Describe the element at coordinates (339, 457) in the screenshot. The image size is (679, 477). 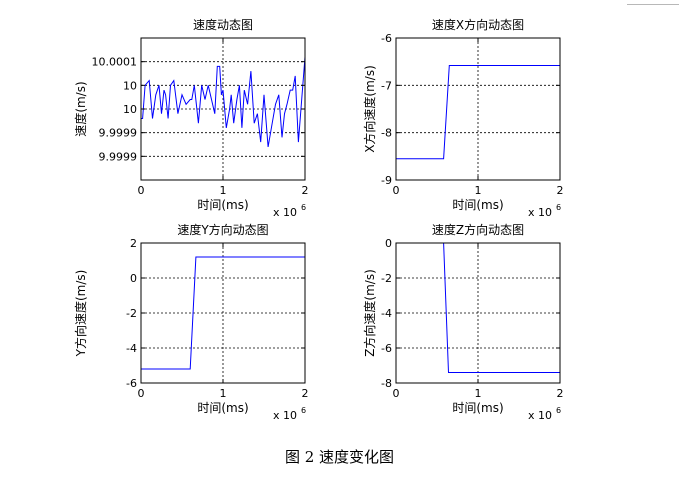
I see `figure-caption: 图 2 速度变化图` at that location.